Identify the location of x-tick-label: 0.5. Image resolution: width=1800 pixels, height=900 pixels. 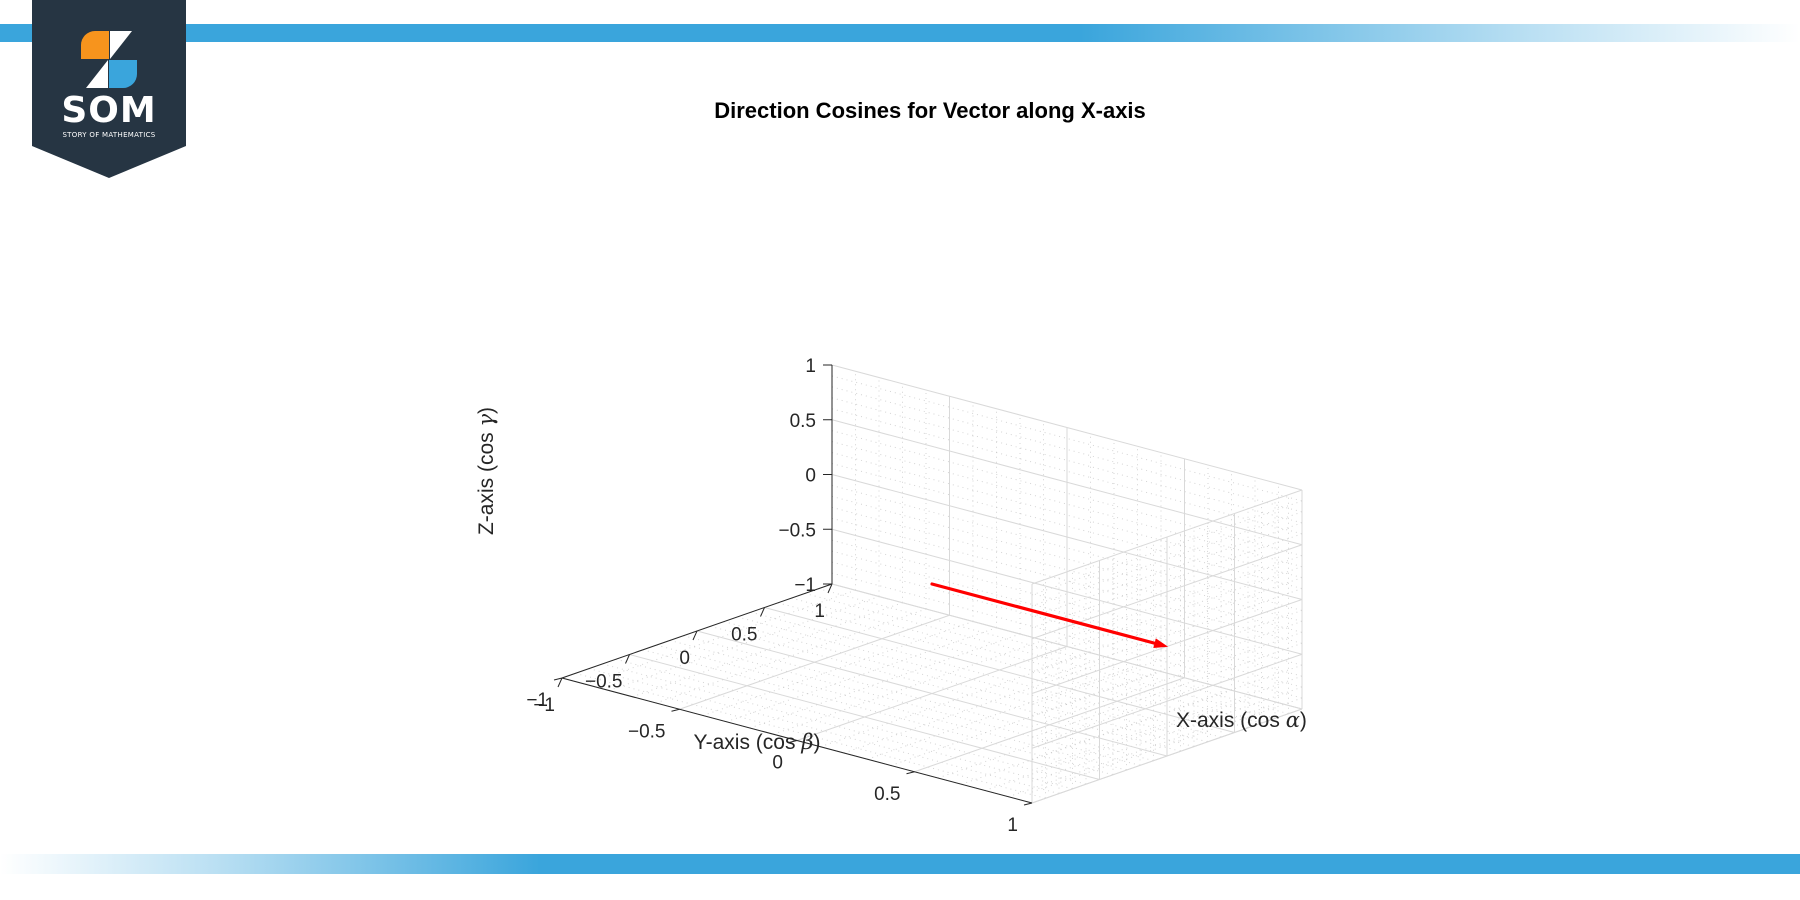
(887, 794).